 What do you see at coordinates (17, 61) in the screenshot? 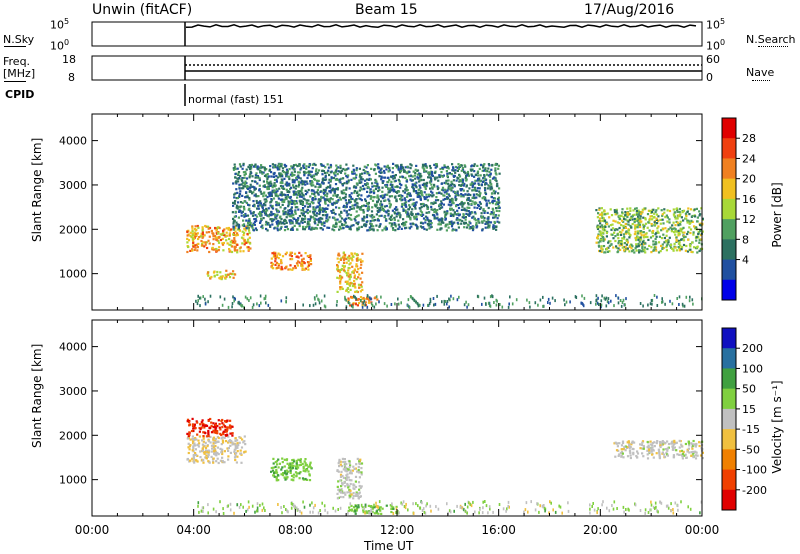
I see `freq-label: Freq.` at bounding box center [17, 61].